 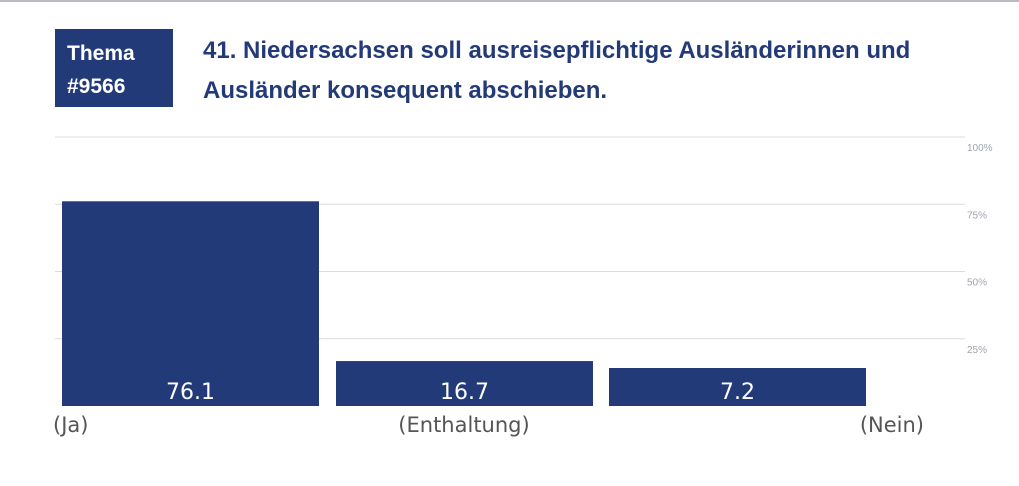 I want to click on bar-nein, so click(x=737, y=387).